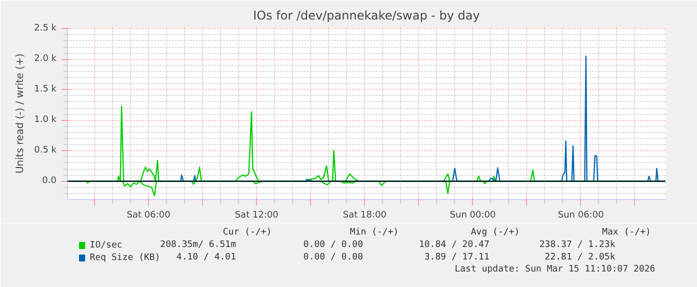  What do you see at coordinates (198, 245) in the screenshot?
I see `text: 208.35m/ 6.51m` at bounding box center [198, 245].